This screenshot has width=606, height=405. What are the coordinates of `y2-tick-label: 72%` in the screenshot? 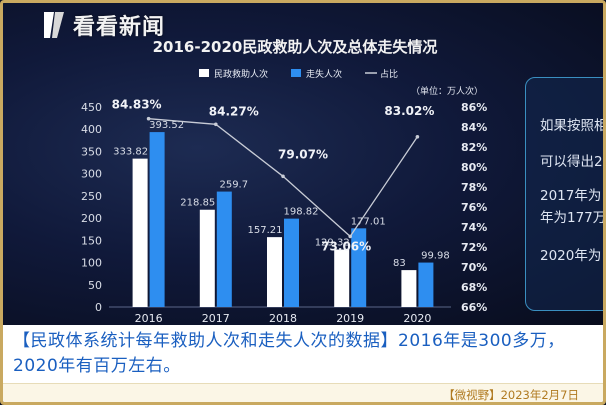 It's located at (474, 247).